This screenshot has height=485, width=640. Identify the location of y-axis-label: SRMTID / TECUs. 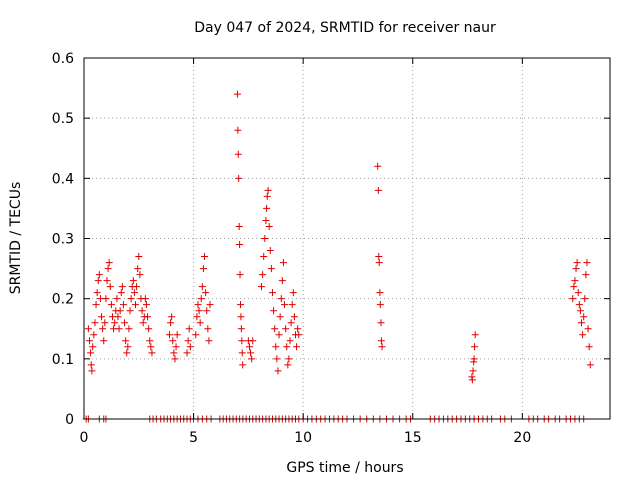
(16, 238).